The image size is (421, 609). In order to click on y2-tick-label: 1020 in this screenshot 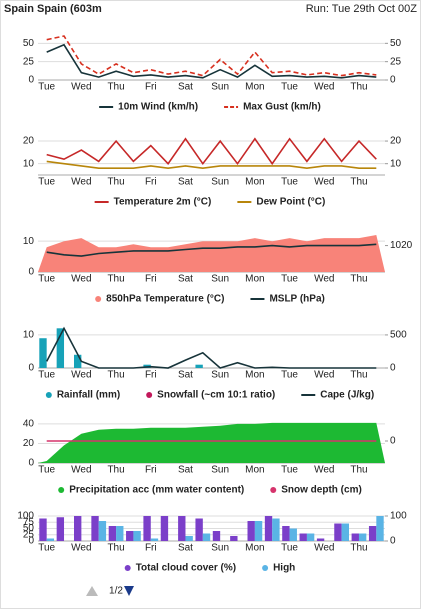, I will do `click(401, 245)`.